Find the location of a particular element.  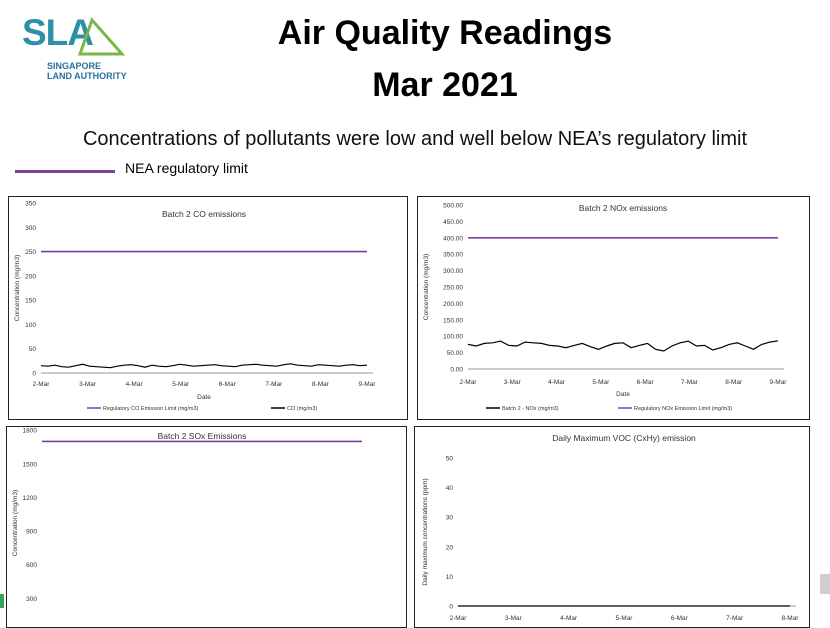

logo-subtext: SINGAPORE LAND AUTHORITY is located at coordinates (87, 71).